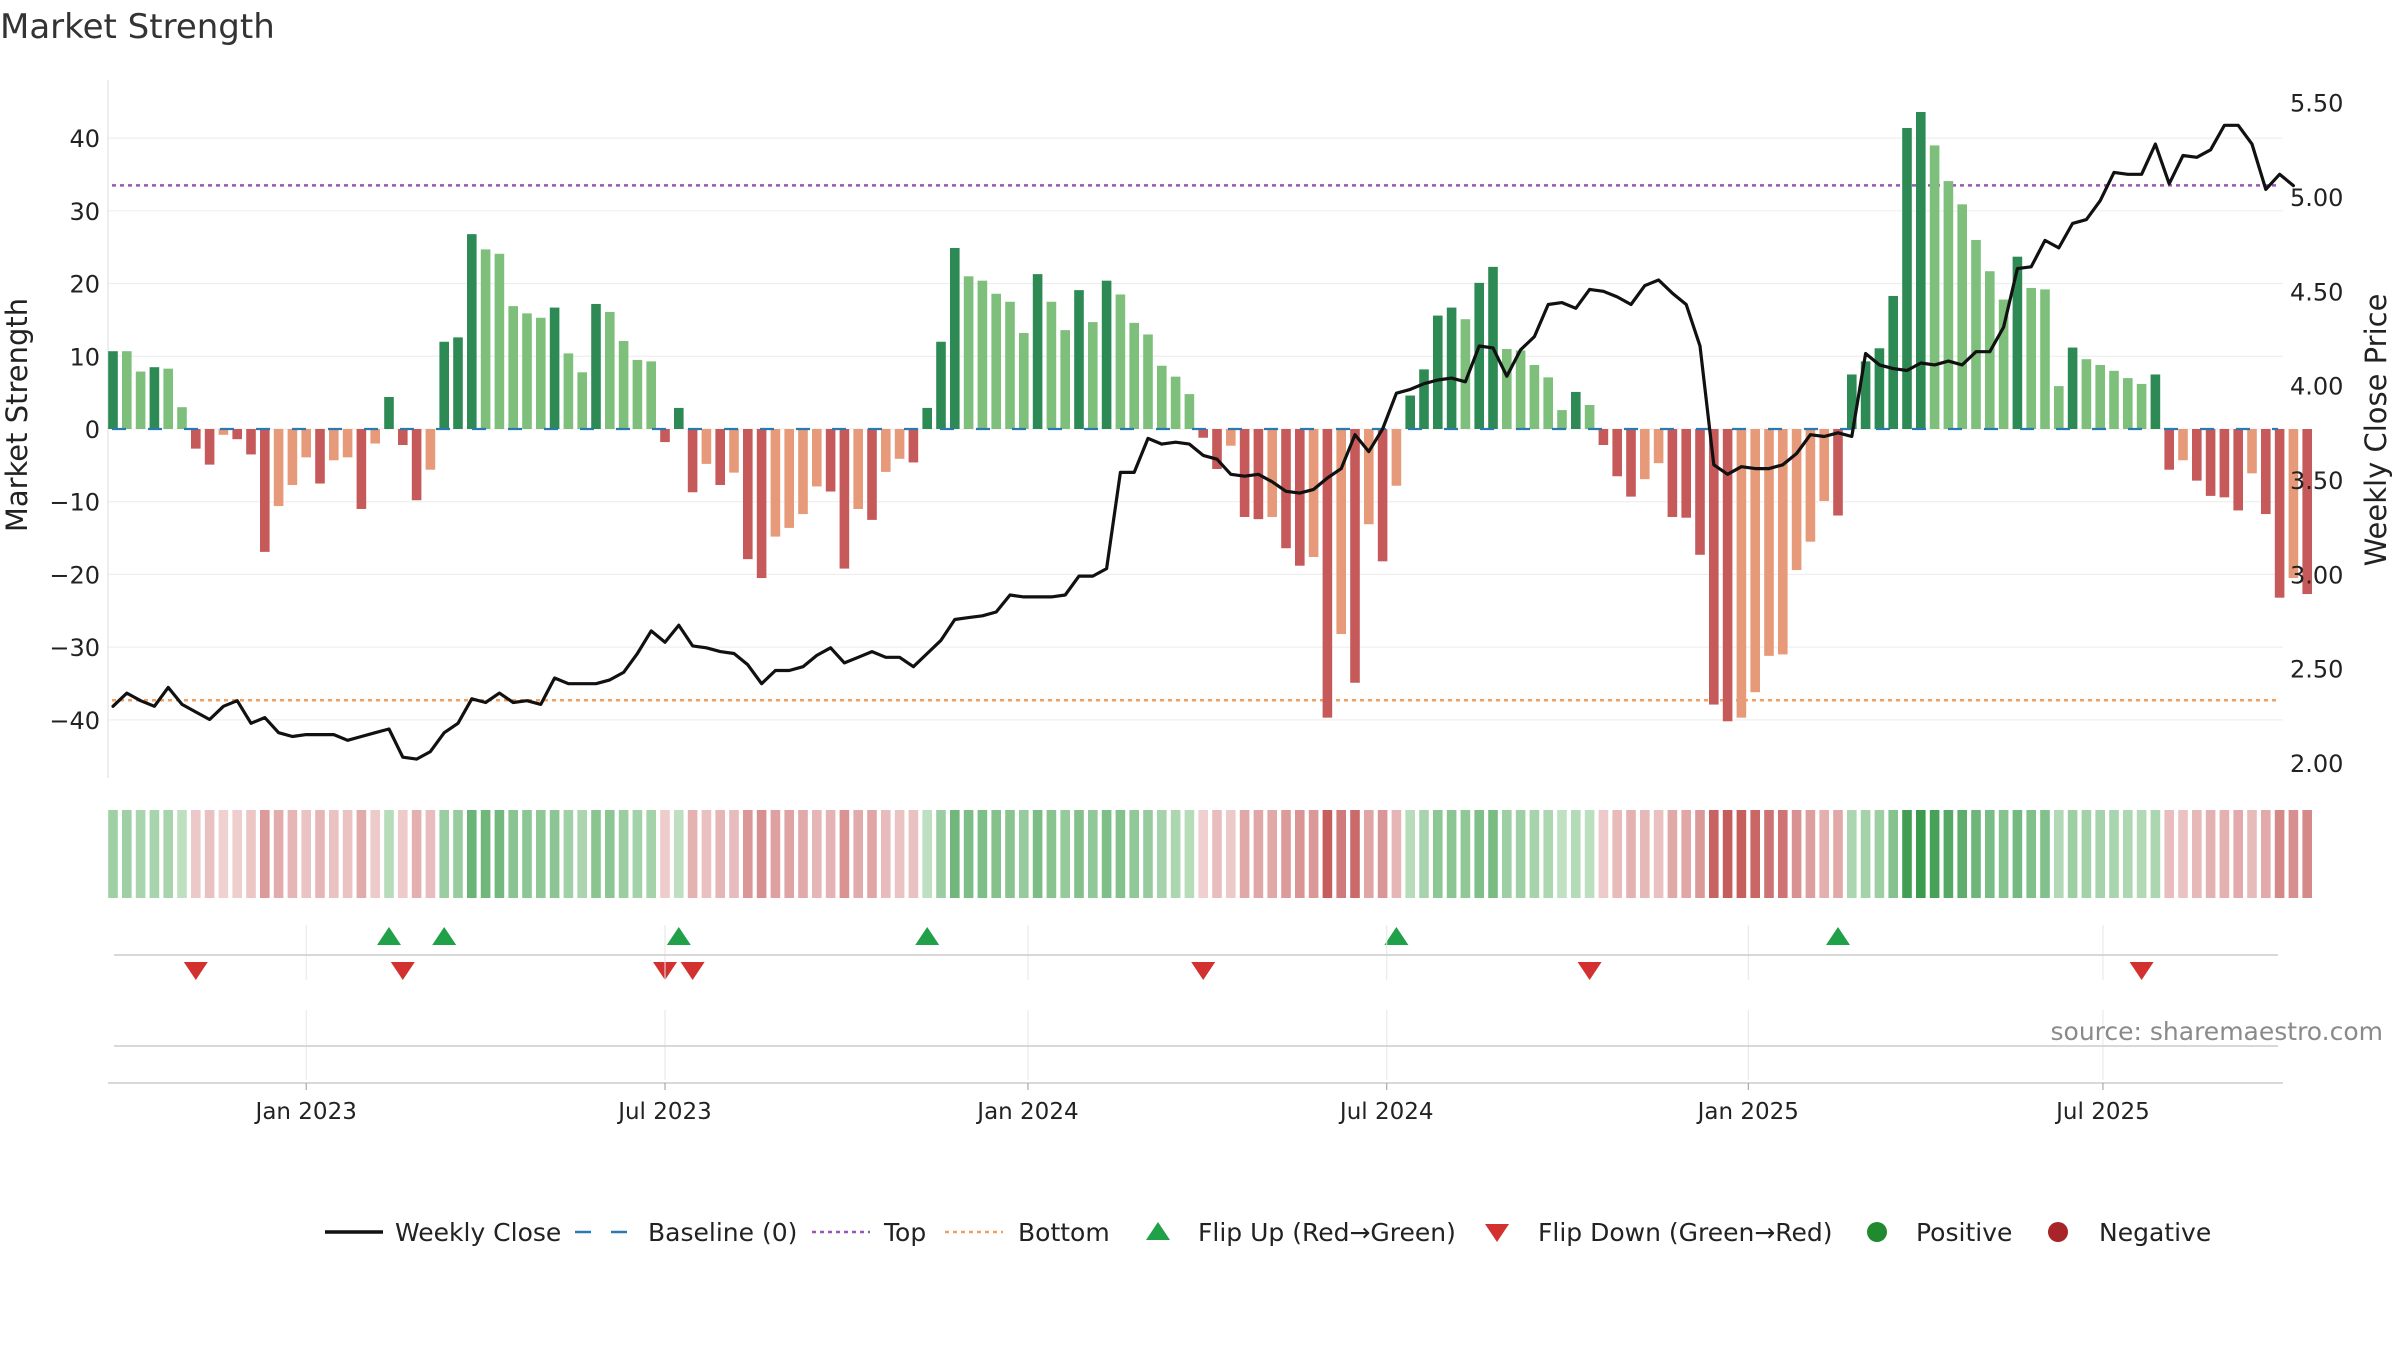  What do you see at coordinates (2316, 387) in the screenshot?
I see `right-tick-label: 4.00` at bounding box center [2316, 387].